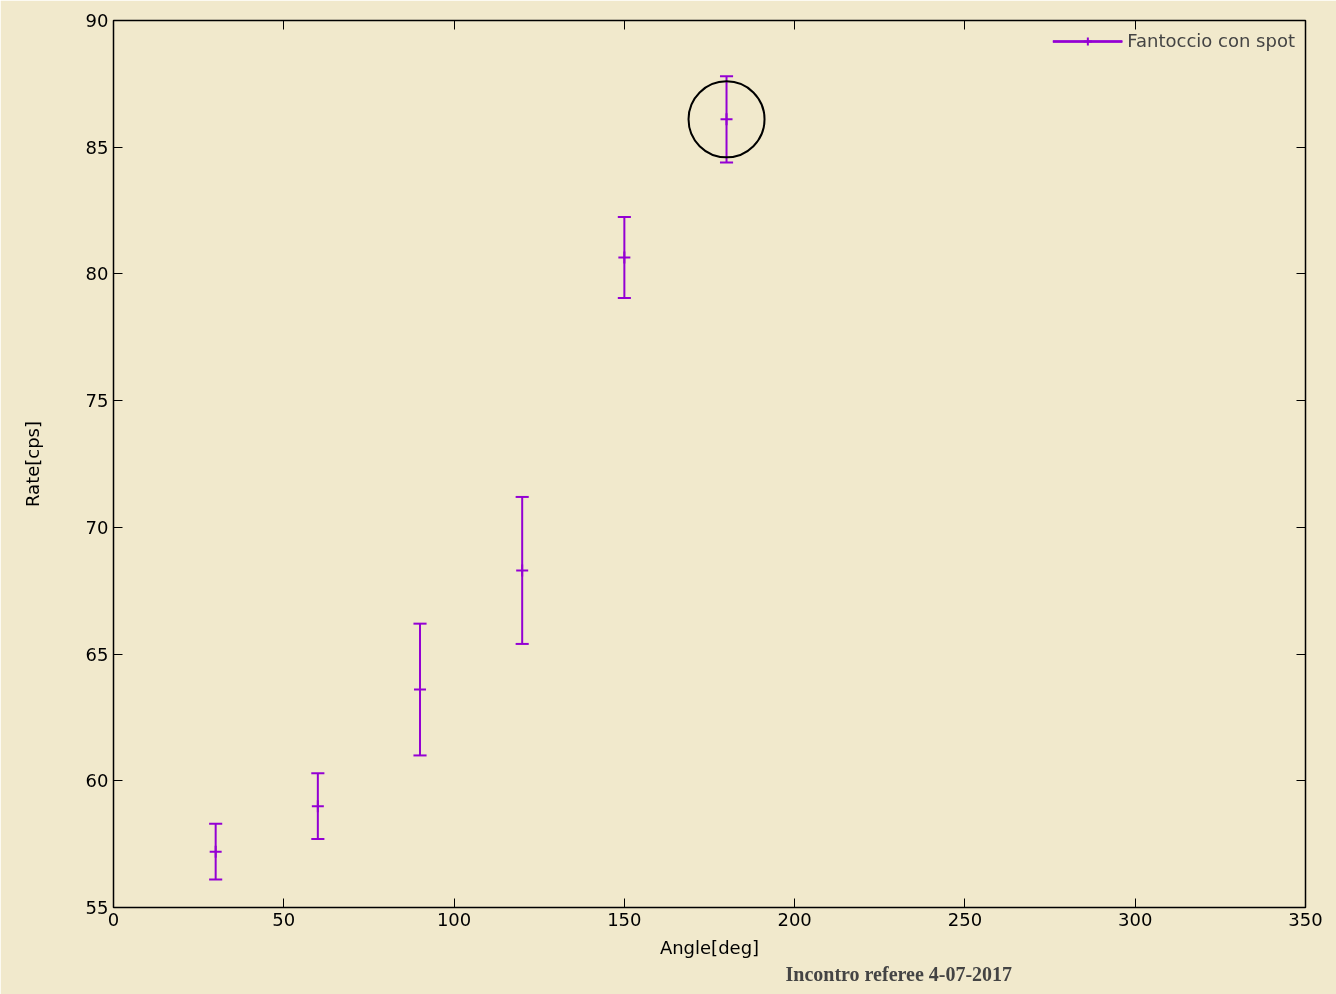 The width and height of the screenshot is (1336, 994). What do you see at coordinates (284, 919) in the screenshot?
I see `x-tick-label: 50` at bounding box center [284, 919].